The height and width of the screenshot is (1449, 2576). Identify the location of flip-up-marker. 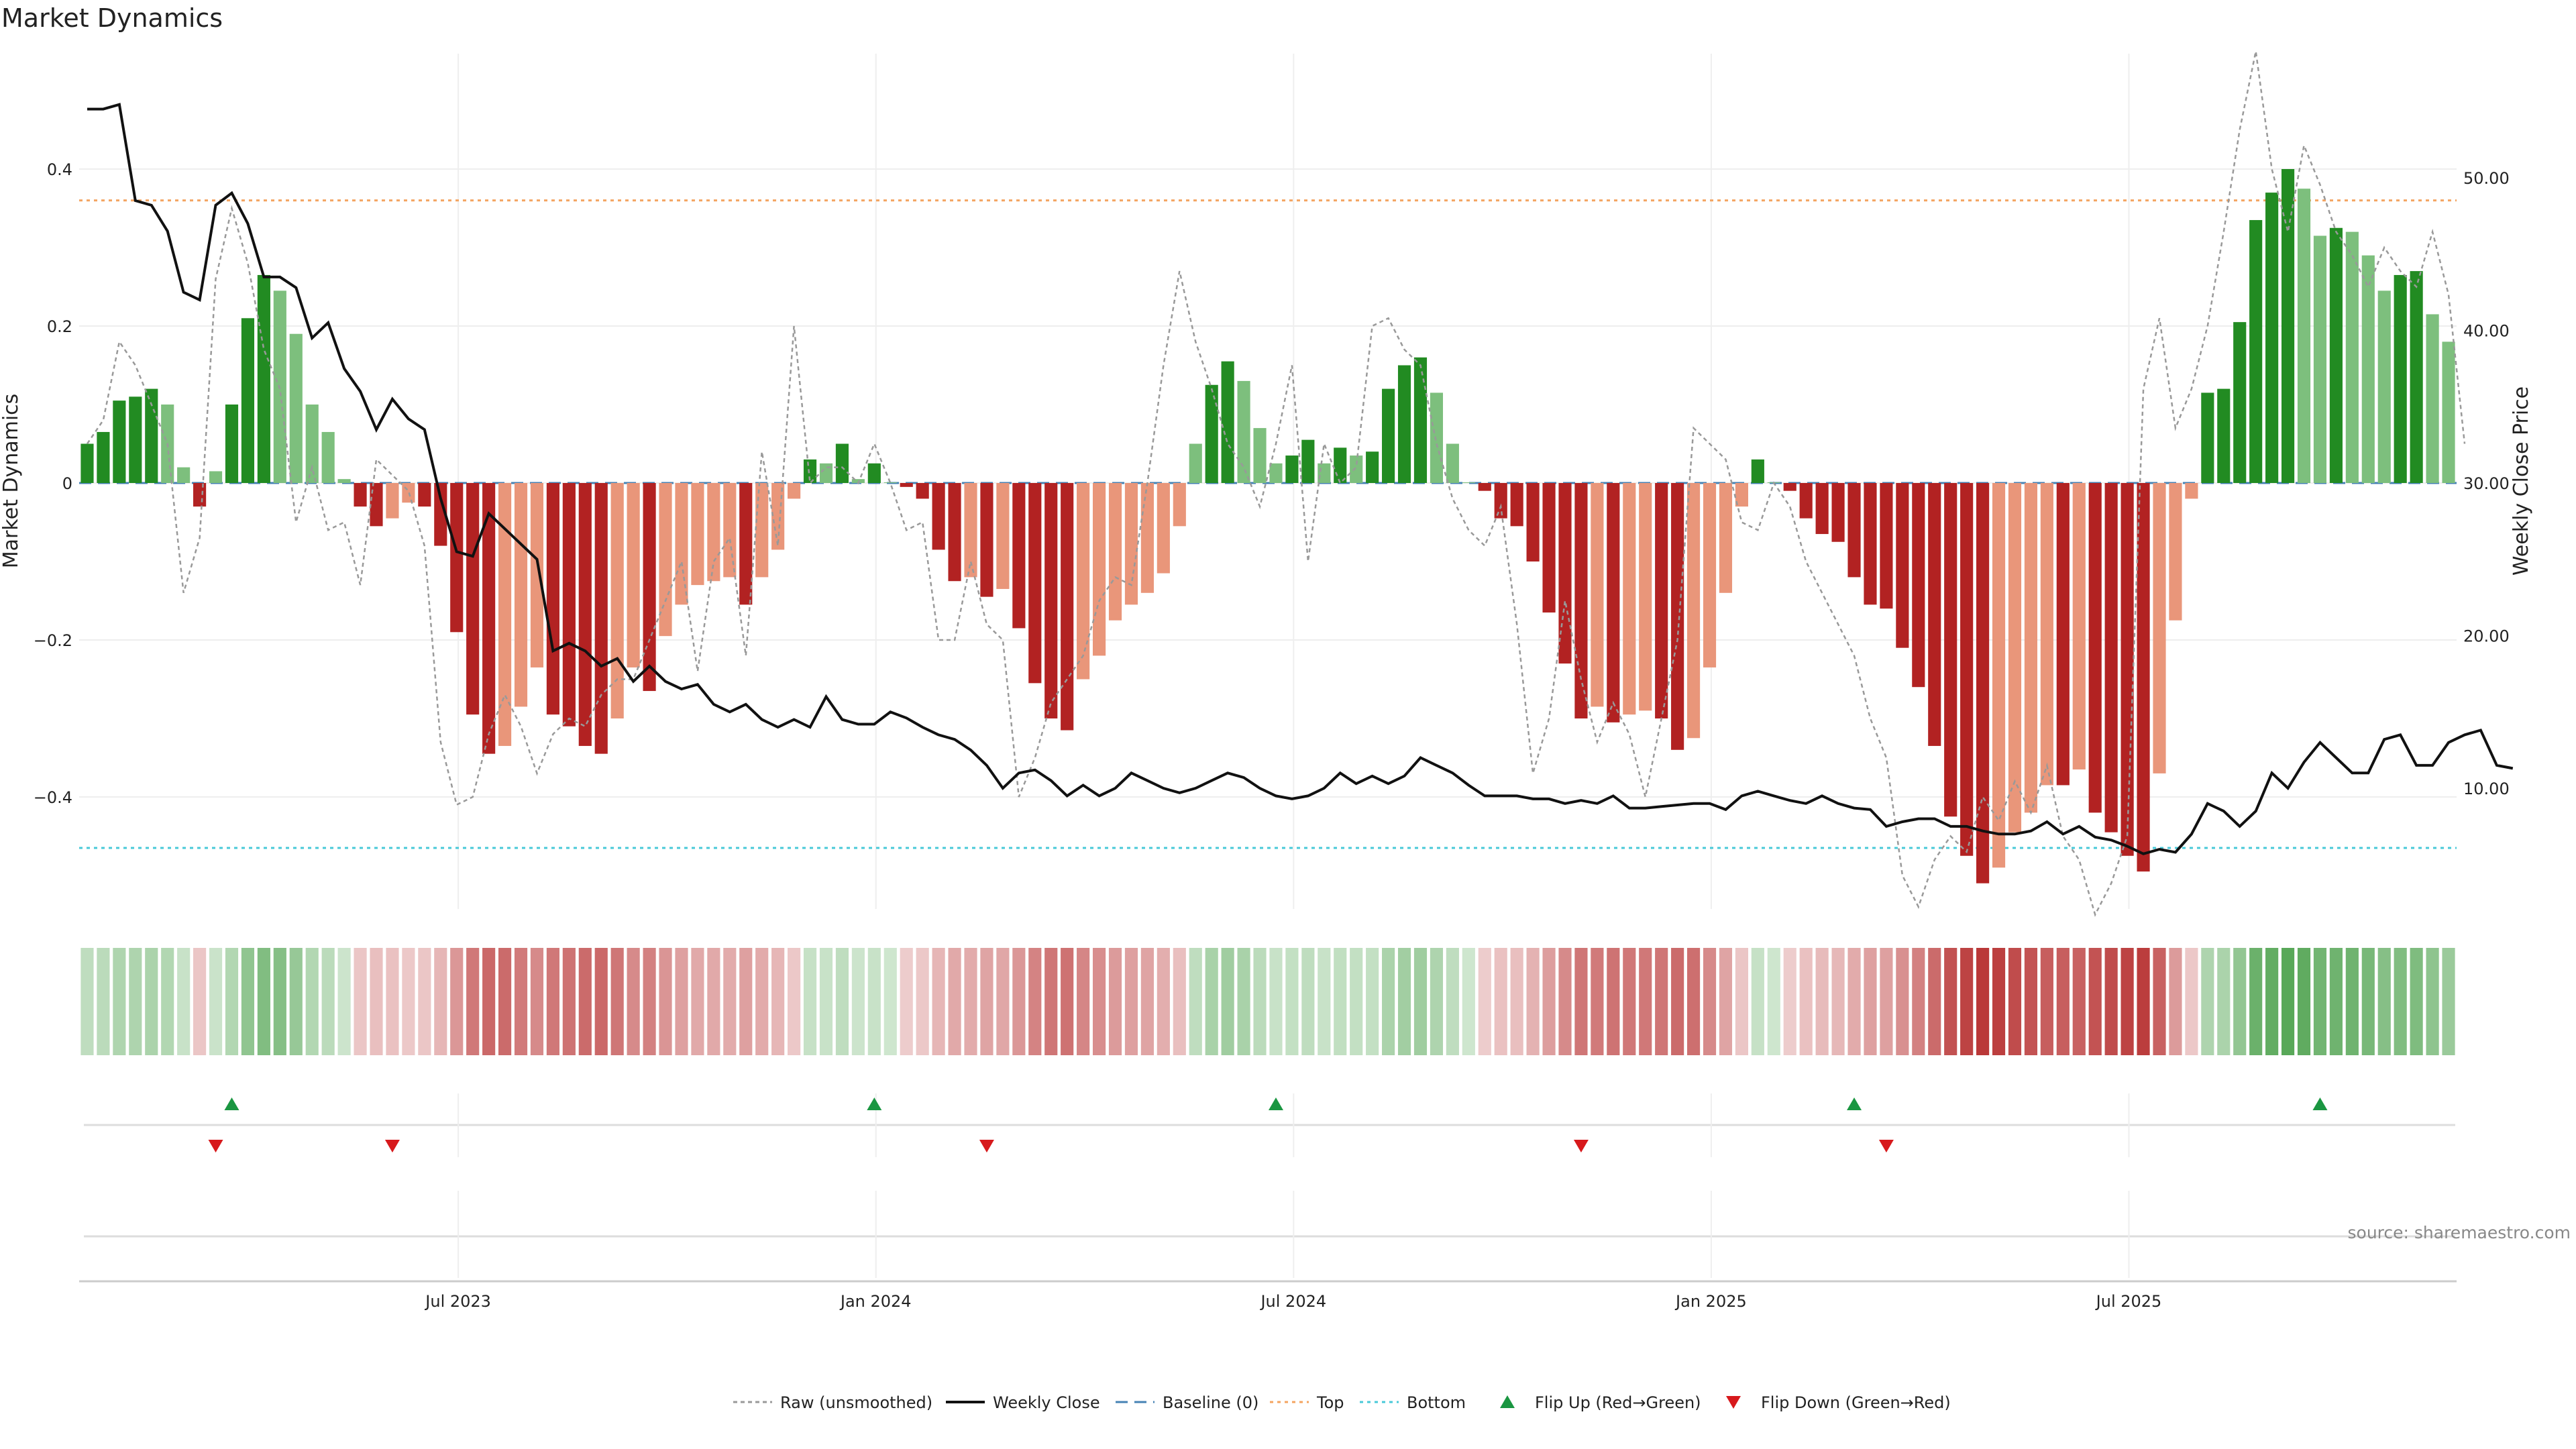
(1275, 1103).